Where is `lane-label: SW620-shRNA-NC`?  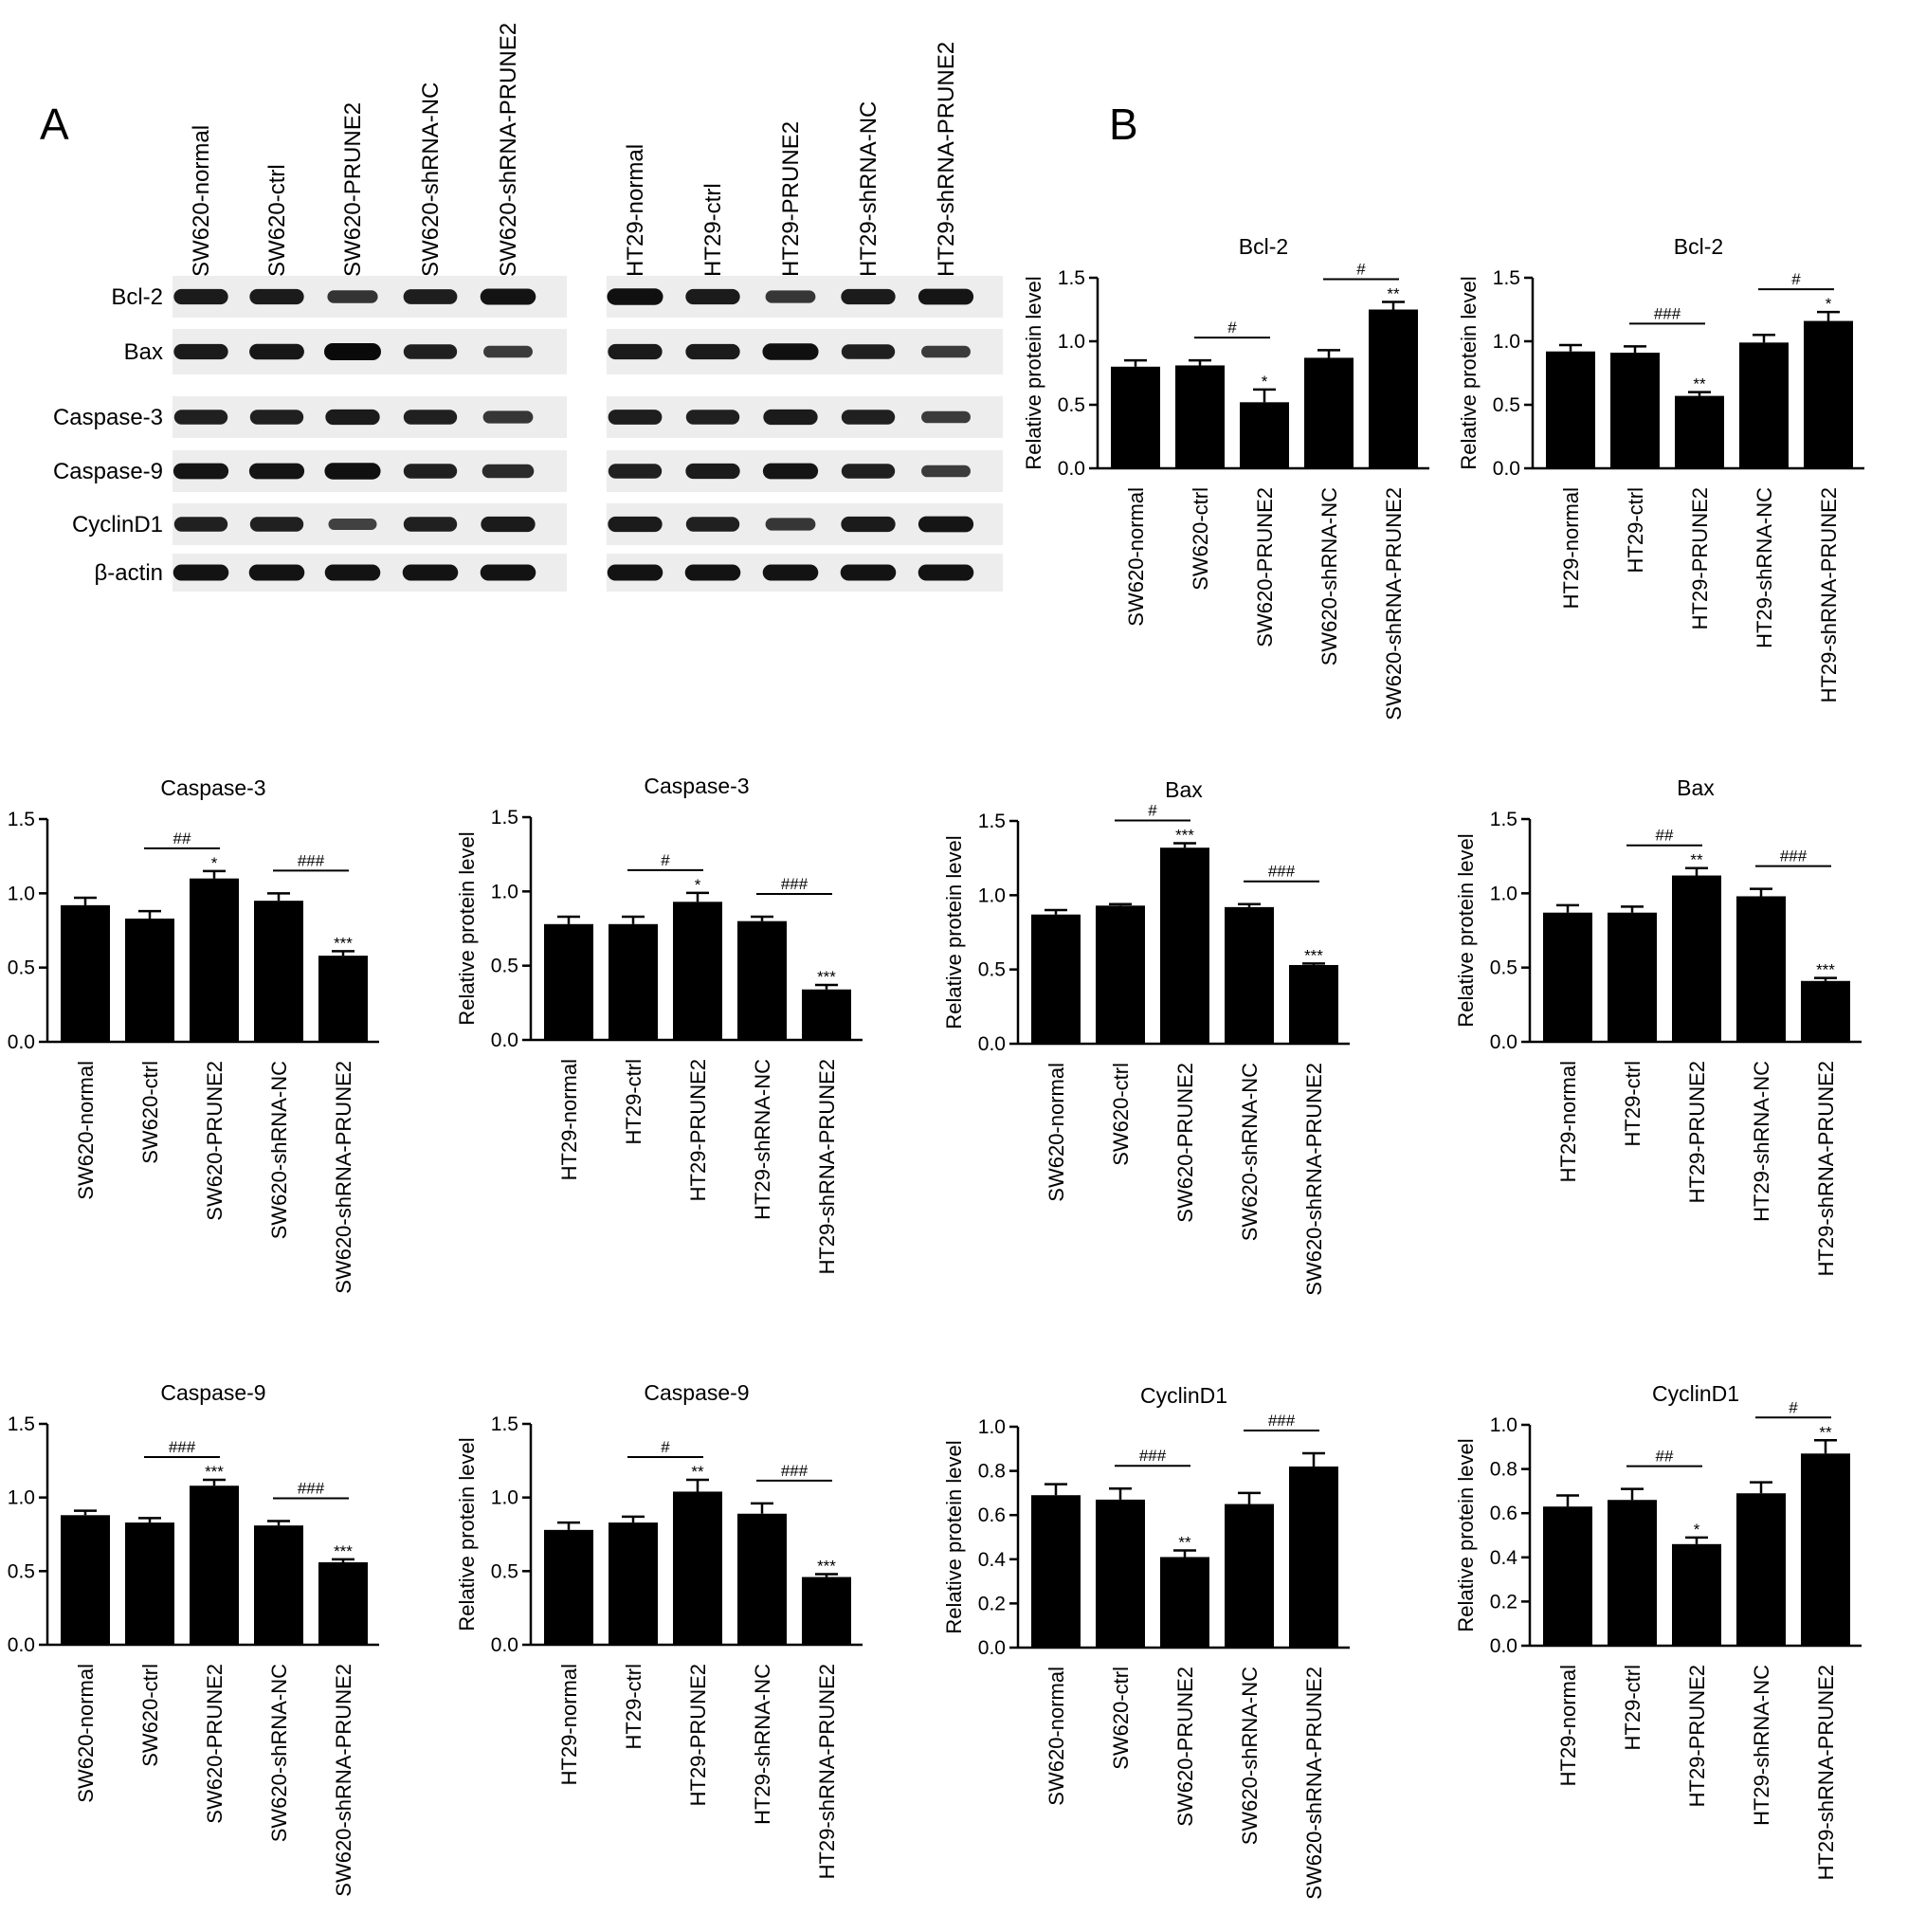
lane-label: SW620-shRNA-NC is located at coordinates (431, 180).